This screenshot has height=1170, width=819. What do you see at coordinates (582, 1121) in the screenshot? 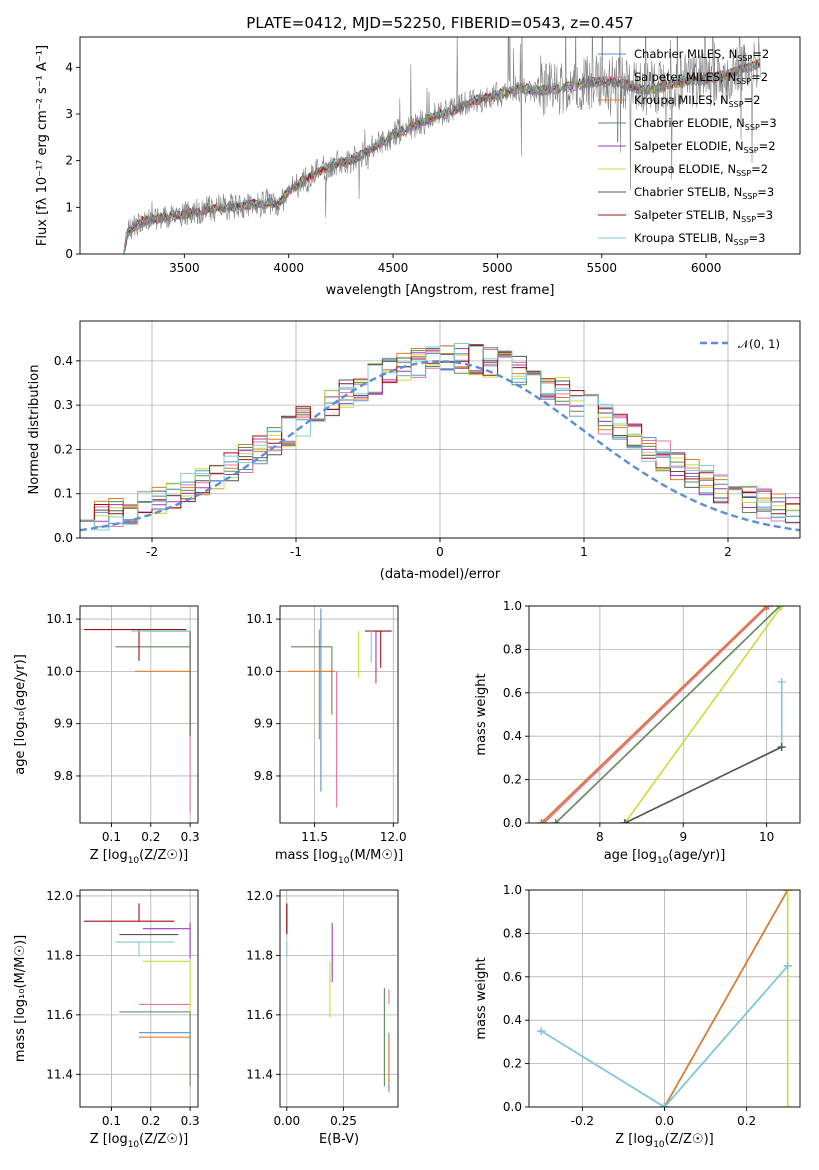
I see `x-tick-label: -0.2` at bounding box center [582, 1121].